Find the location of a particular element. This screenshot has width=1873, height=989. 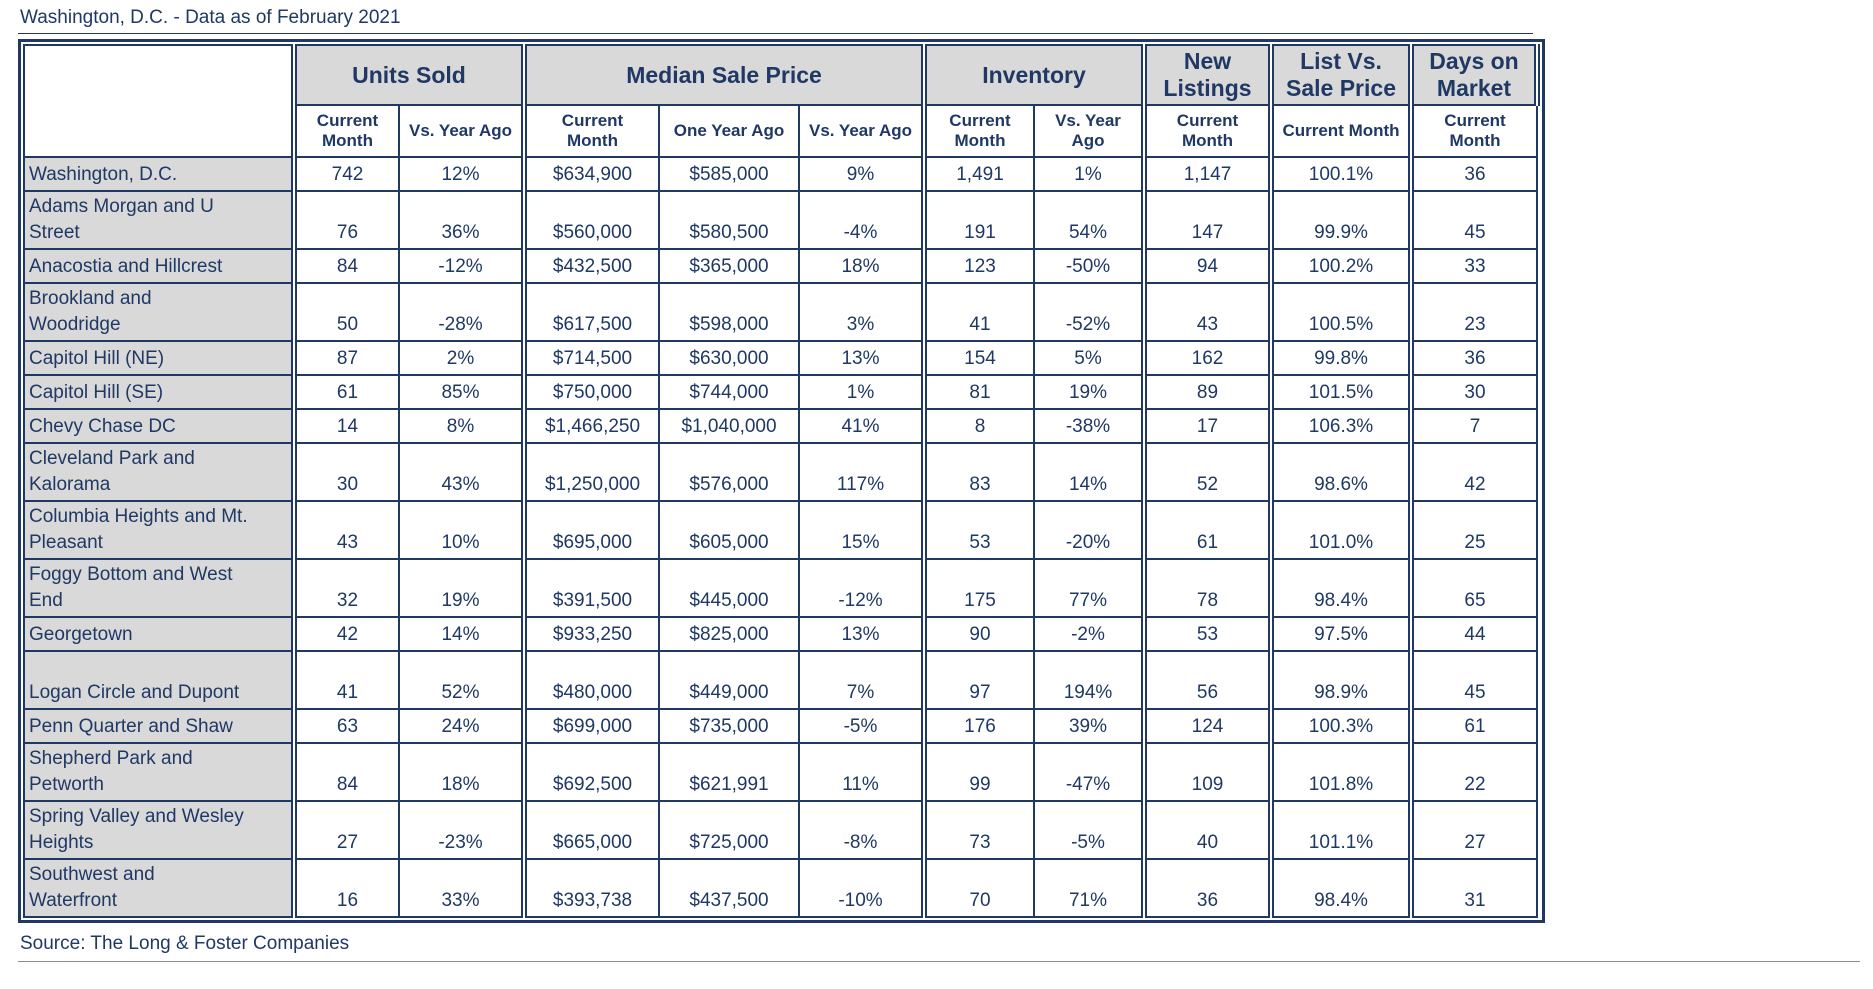

cell-list-vs-sale-price-current-month: 100.2% is located at coordinates (1340, 266).